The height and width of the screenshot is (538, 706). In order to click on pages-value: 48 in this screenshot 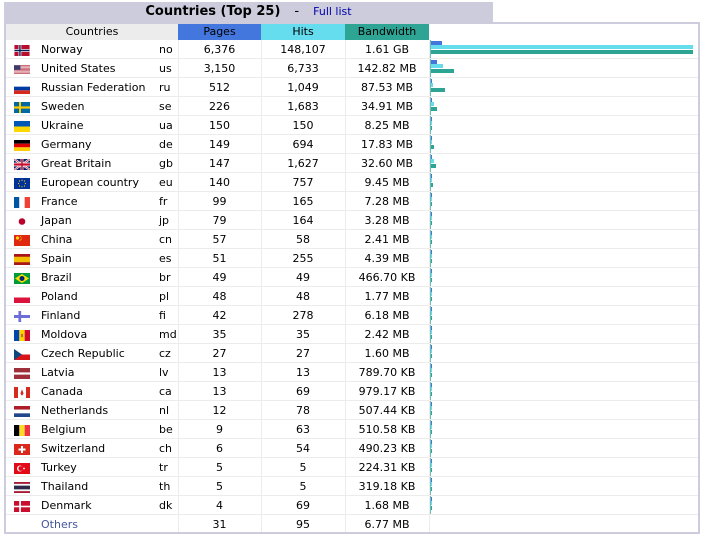, I will do `click(219, 296)`.